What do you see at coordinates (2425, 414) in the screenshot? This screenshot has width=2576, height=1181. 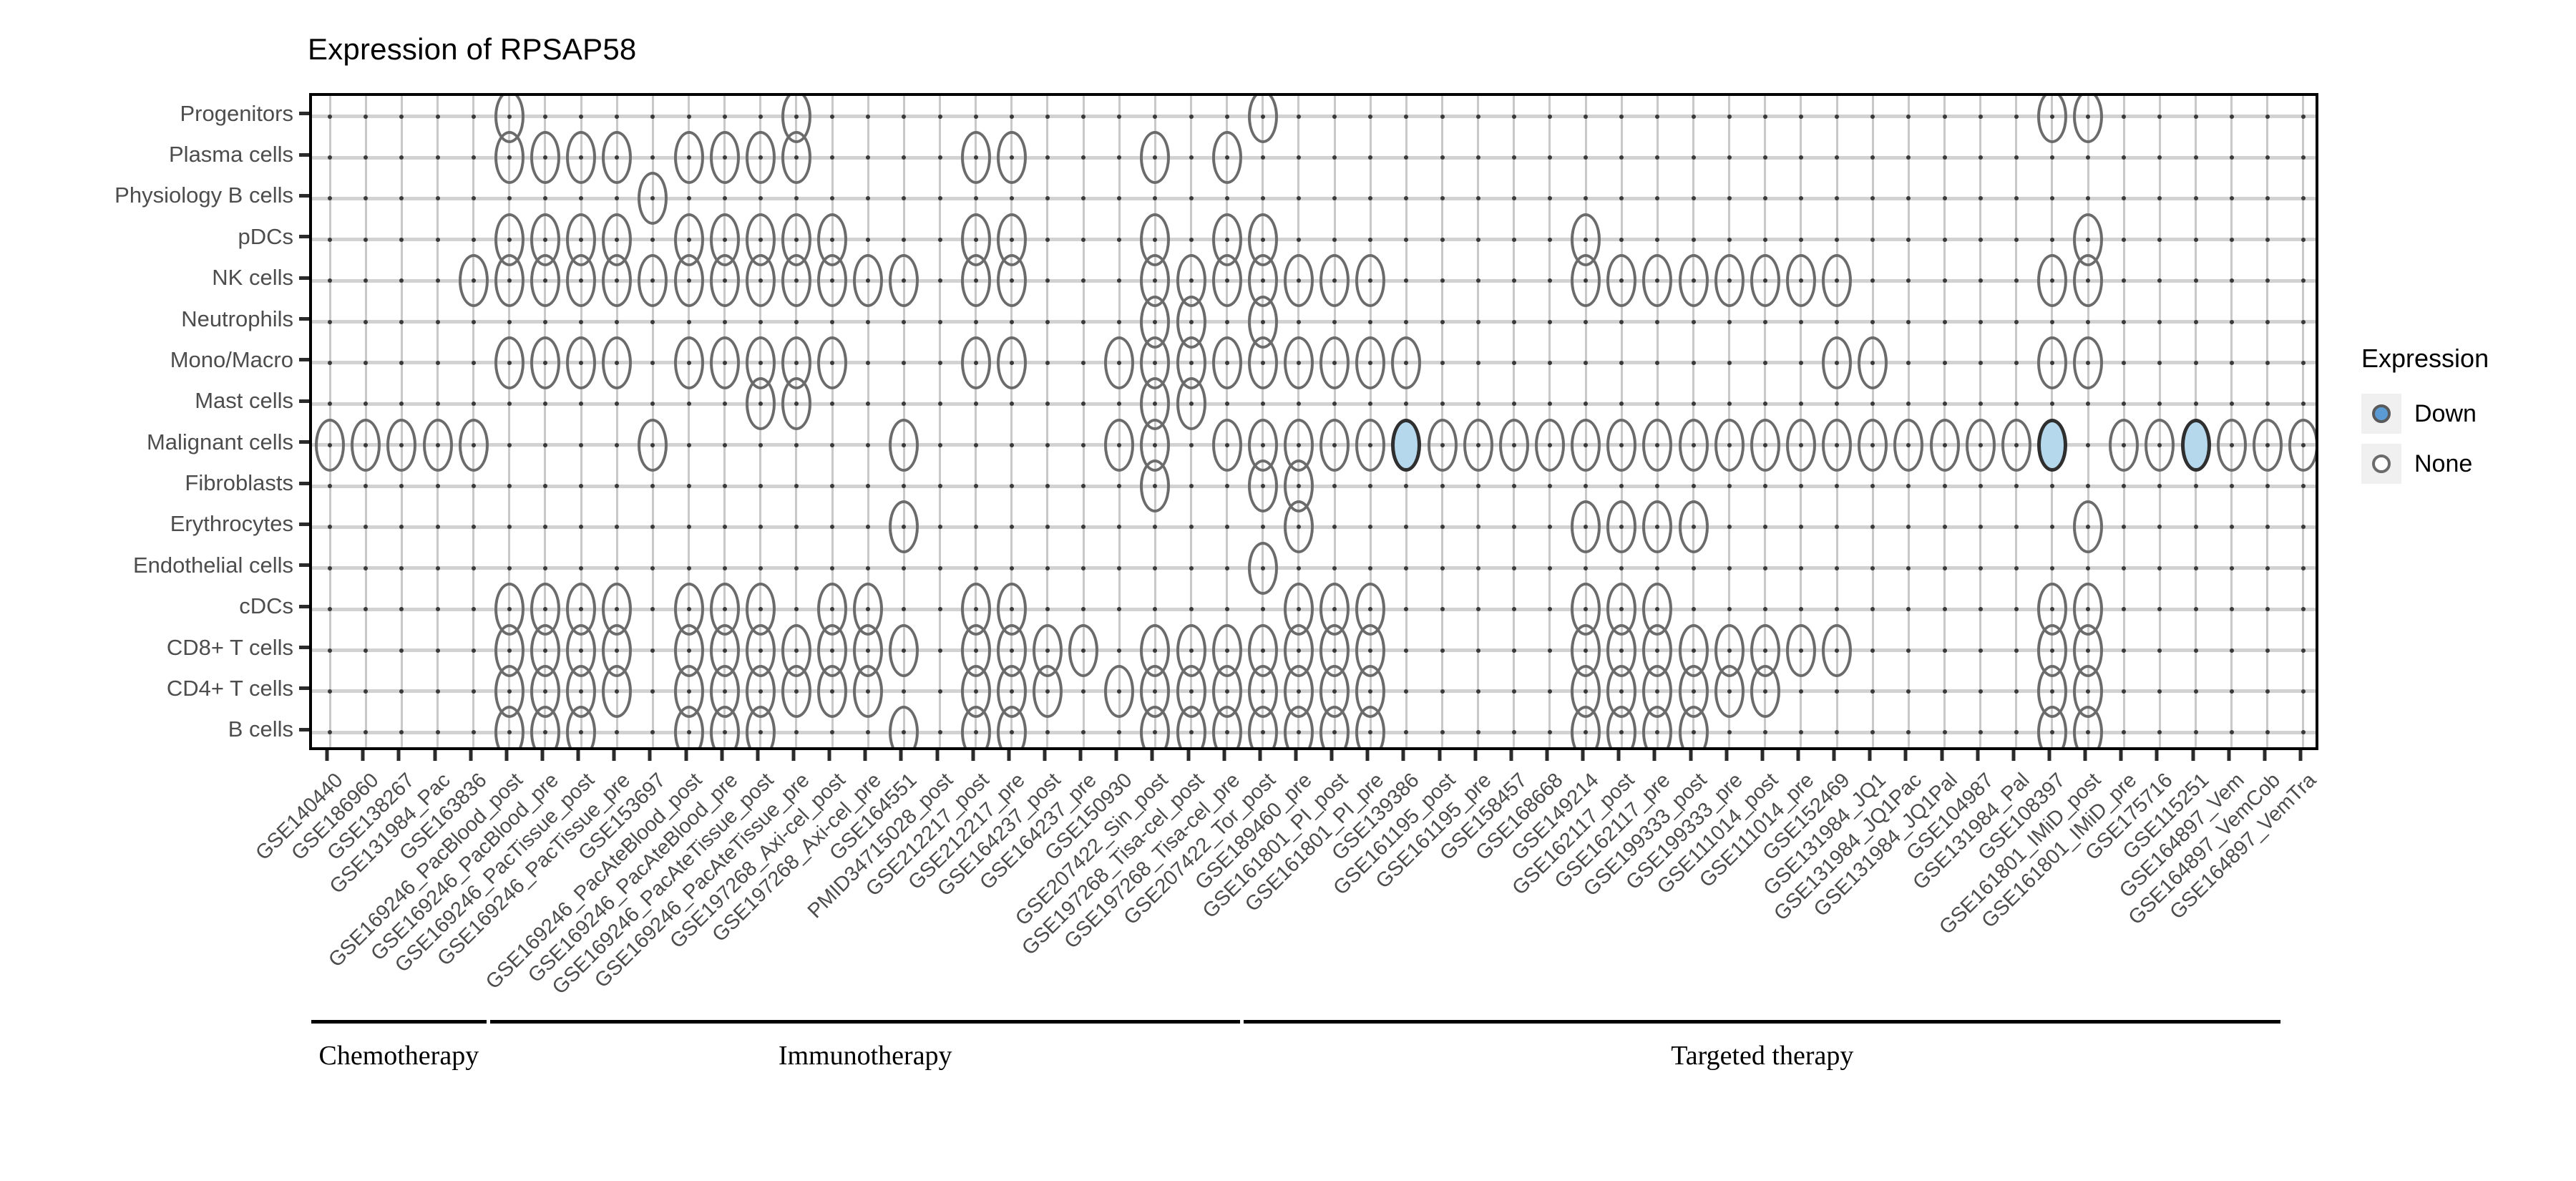 I see `legend-item-down: Down` at bounding box center [2425, 414].